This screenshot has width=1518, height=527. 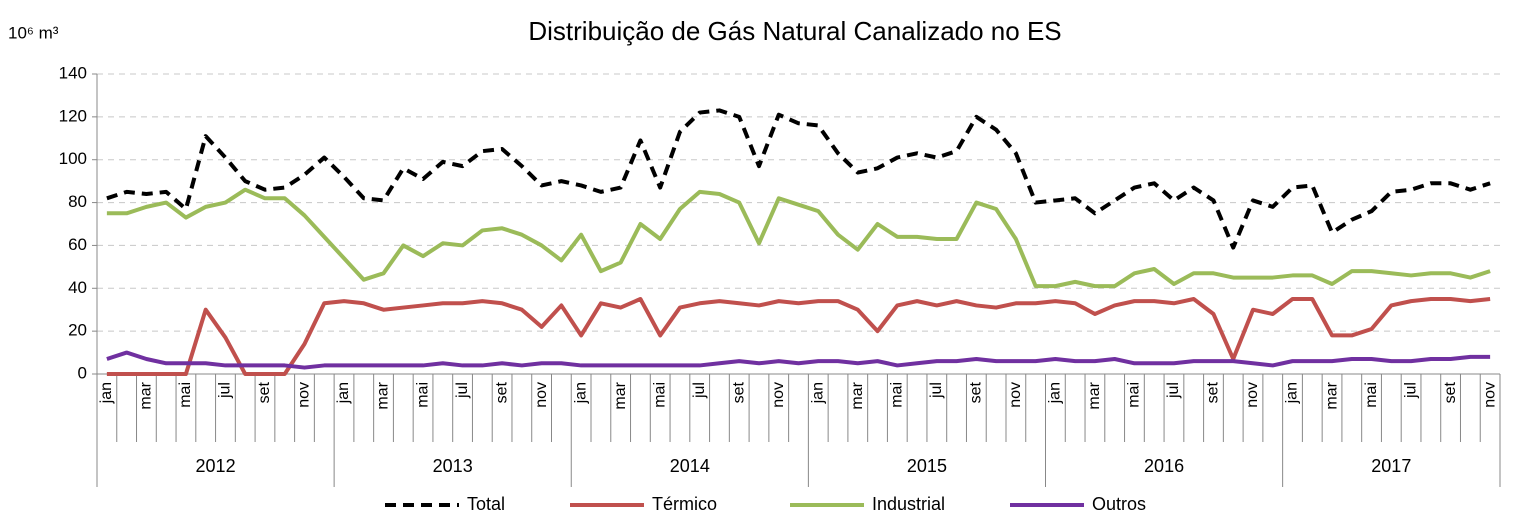 I want to click on year-label: 2015, so click(x=927, y=466).